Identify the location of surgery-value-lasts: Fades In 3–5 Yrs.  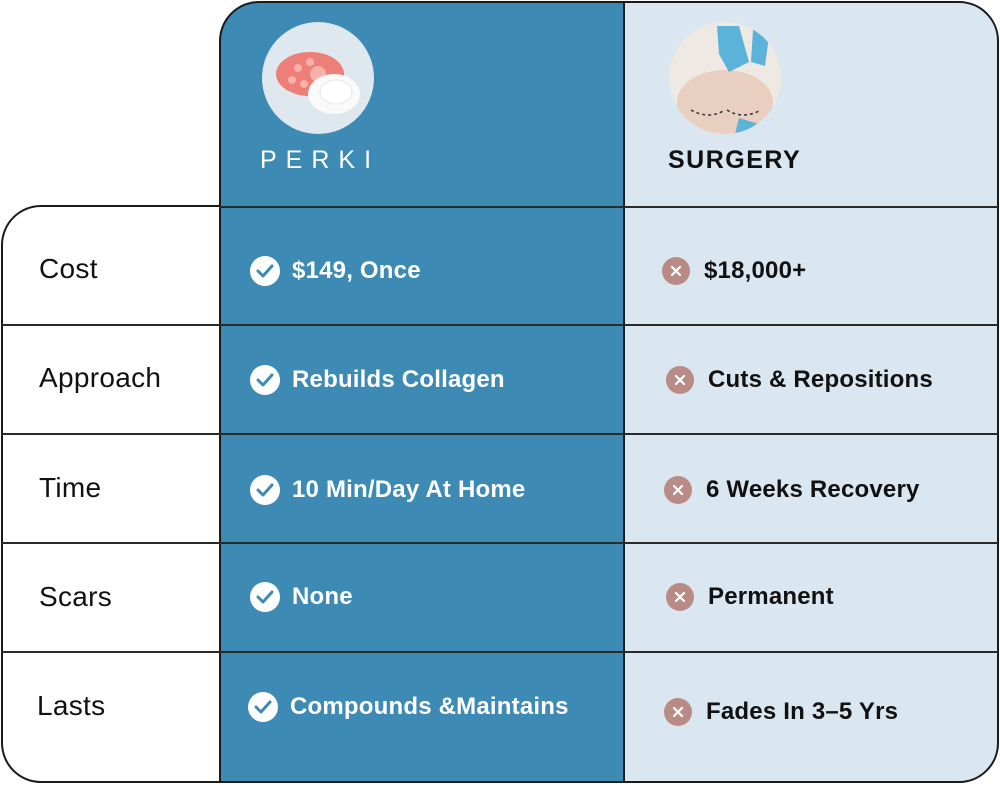
(802, 711).